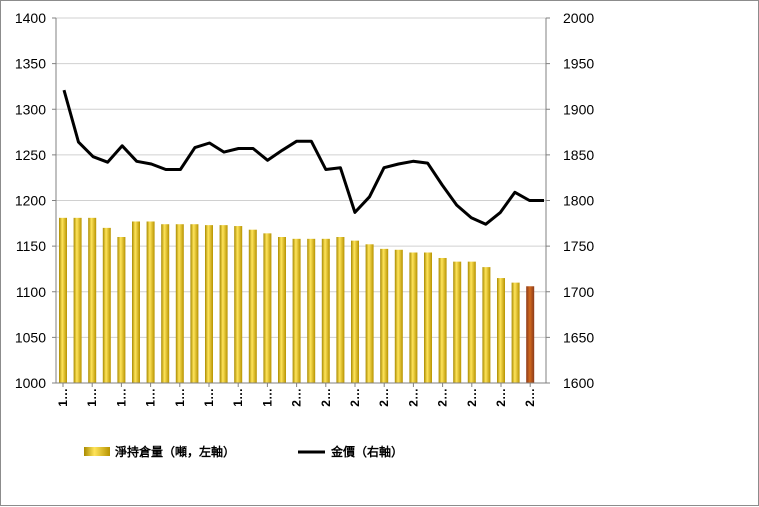 The width and height of the screenshot is (759, 507). What do you see at coordinates (30, 337) in the screenshot?
I see `y-left-tick-label: 1050` at bounding box center [30, 337].